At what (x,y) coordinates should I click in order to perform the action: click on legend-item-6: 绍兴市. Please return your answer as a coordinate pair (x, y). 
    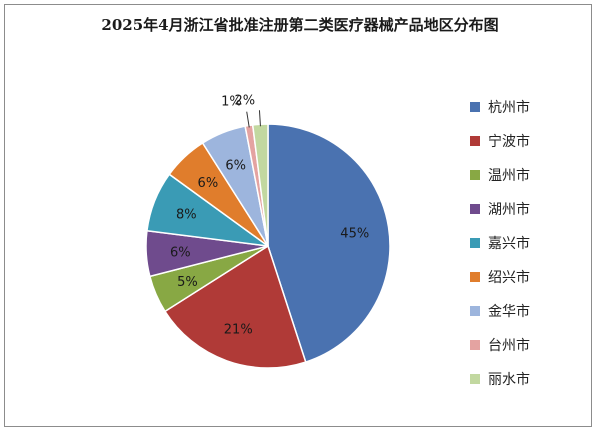
    Looking at the image, I should click on (525, 277).